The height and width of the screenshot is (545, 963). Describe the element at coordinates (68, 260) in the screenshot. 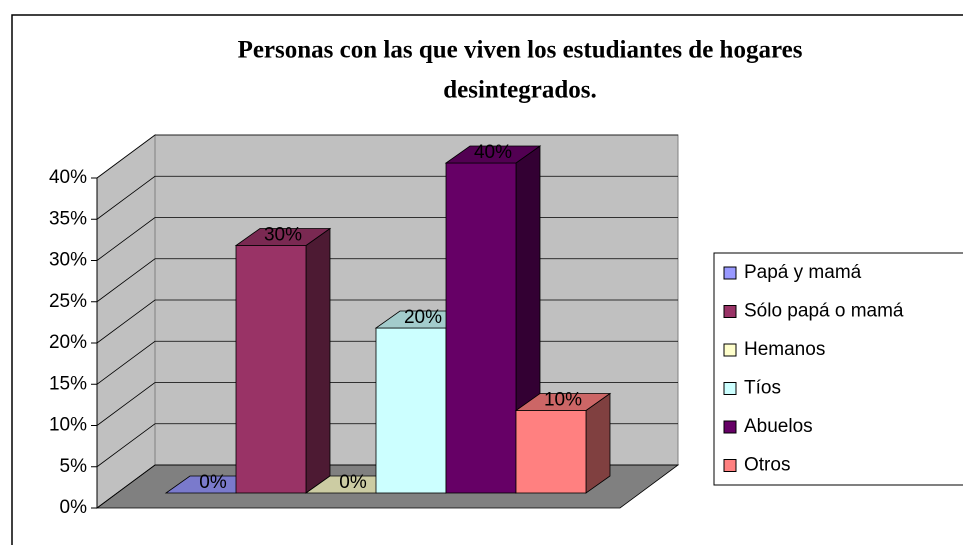

I see `y-tick-label: 30%` at that location.